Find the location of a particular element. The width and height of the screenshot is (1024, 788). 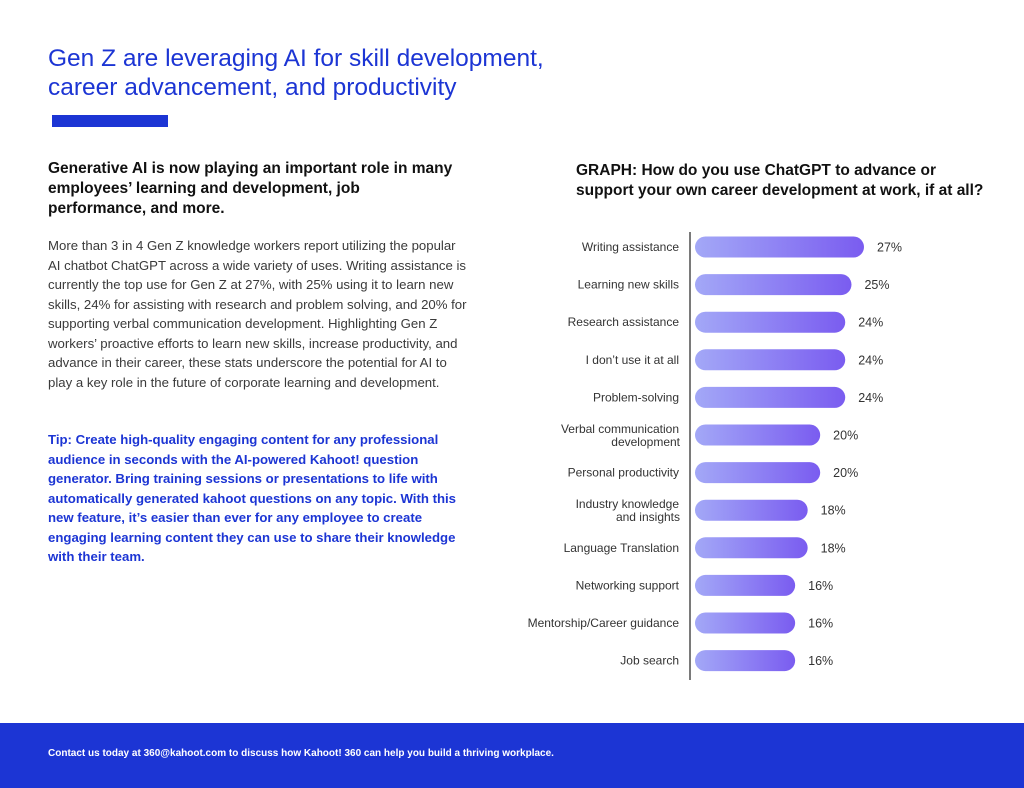

category-label: Verbal communication development is located at coordinates (621, 435).